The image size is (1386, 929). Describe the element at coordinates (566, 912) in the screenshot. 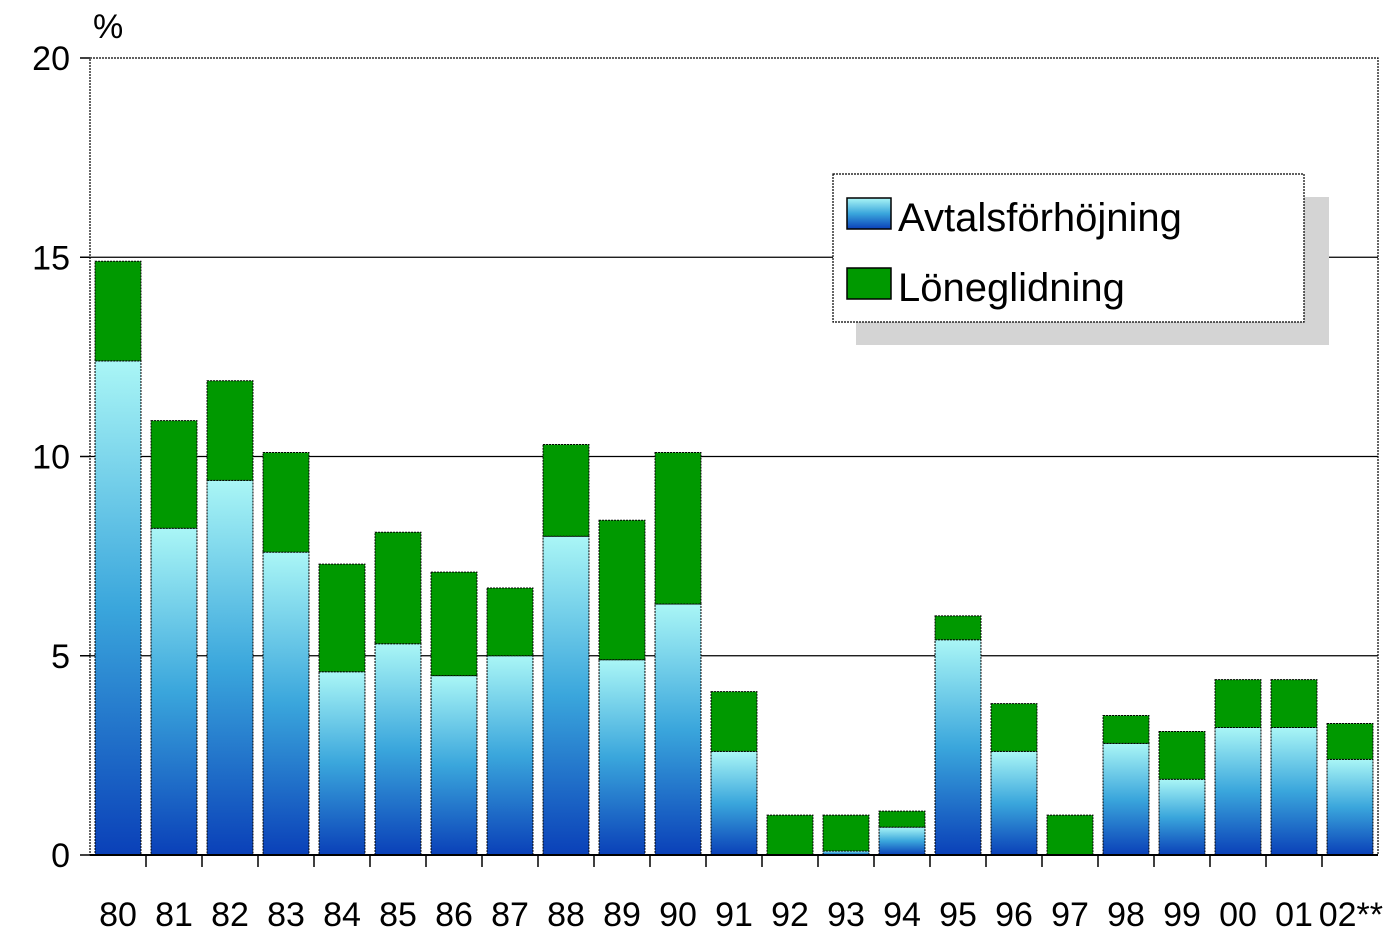

I see `x-tick-label-88: 88` at that location.